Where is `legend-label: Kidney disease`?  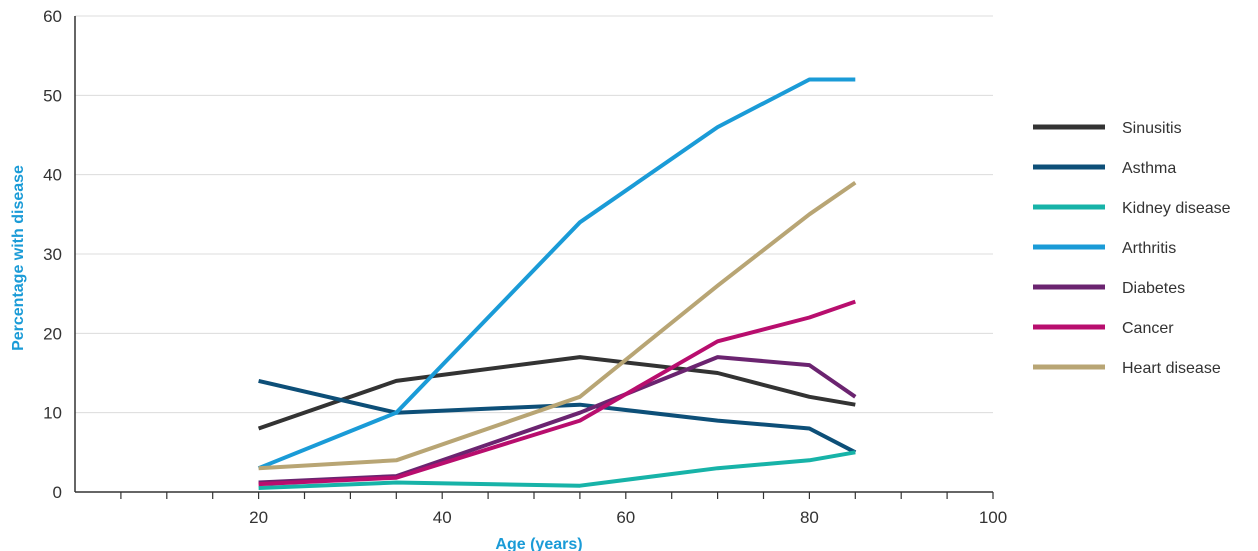
legend-label: Kidney disease is located at coordinates (1176, 208).